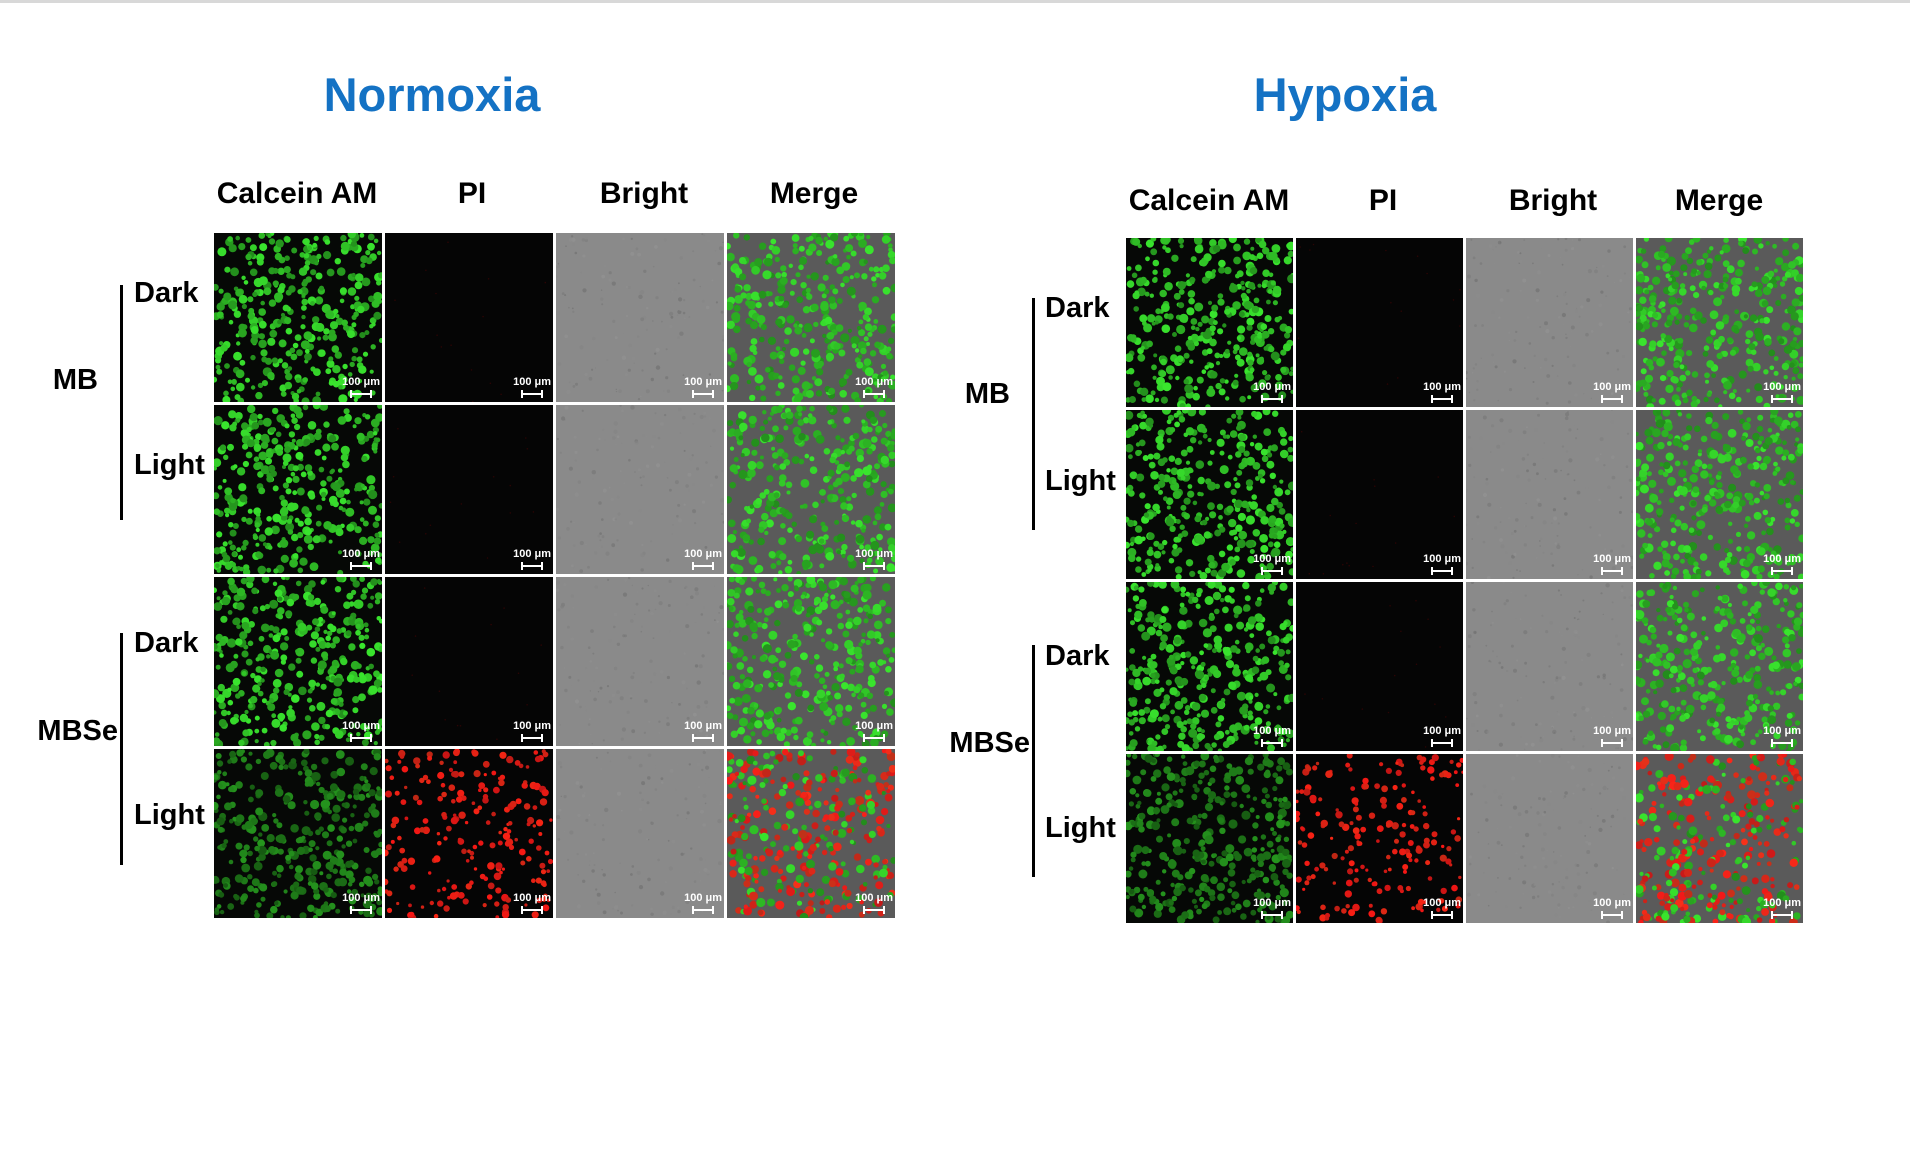  I want to click on normoxia-column-header: Bright, so click(644, 193).